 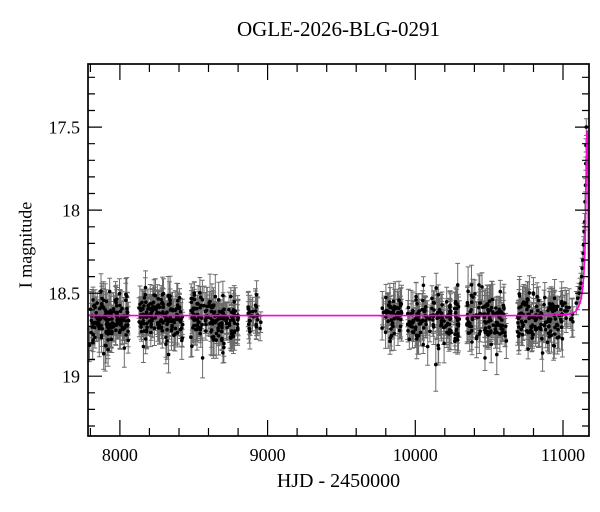 What do you see at coordinates (338, 481) in the screenshot?
I see `x-axis-label: HJD - 2450000` at bounding box center [338, 481].